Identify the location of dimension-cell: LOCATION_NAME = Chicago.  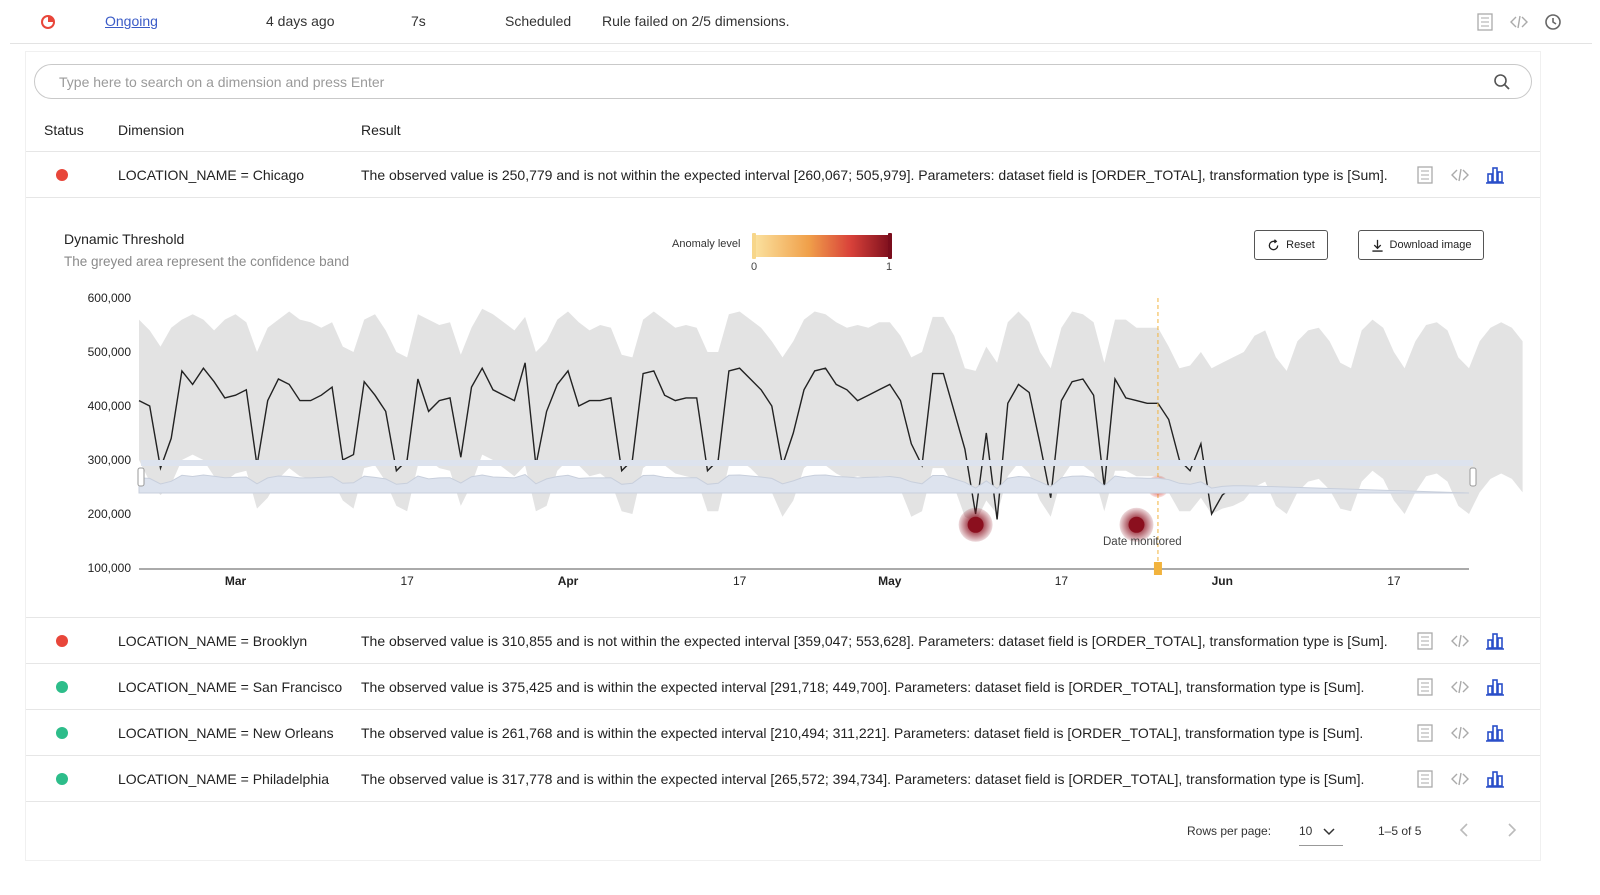
(211, 175).